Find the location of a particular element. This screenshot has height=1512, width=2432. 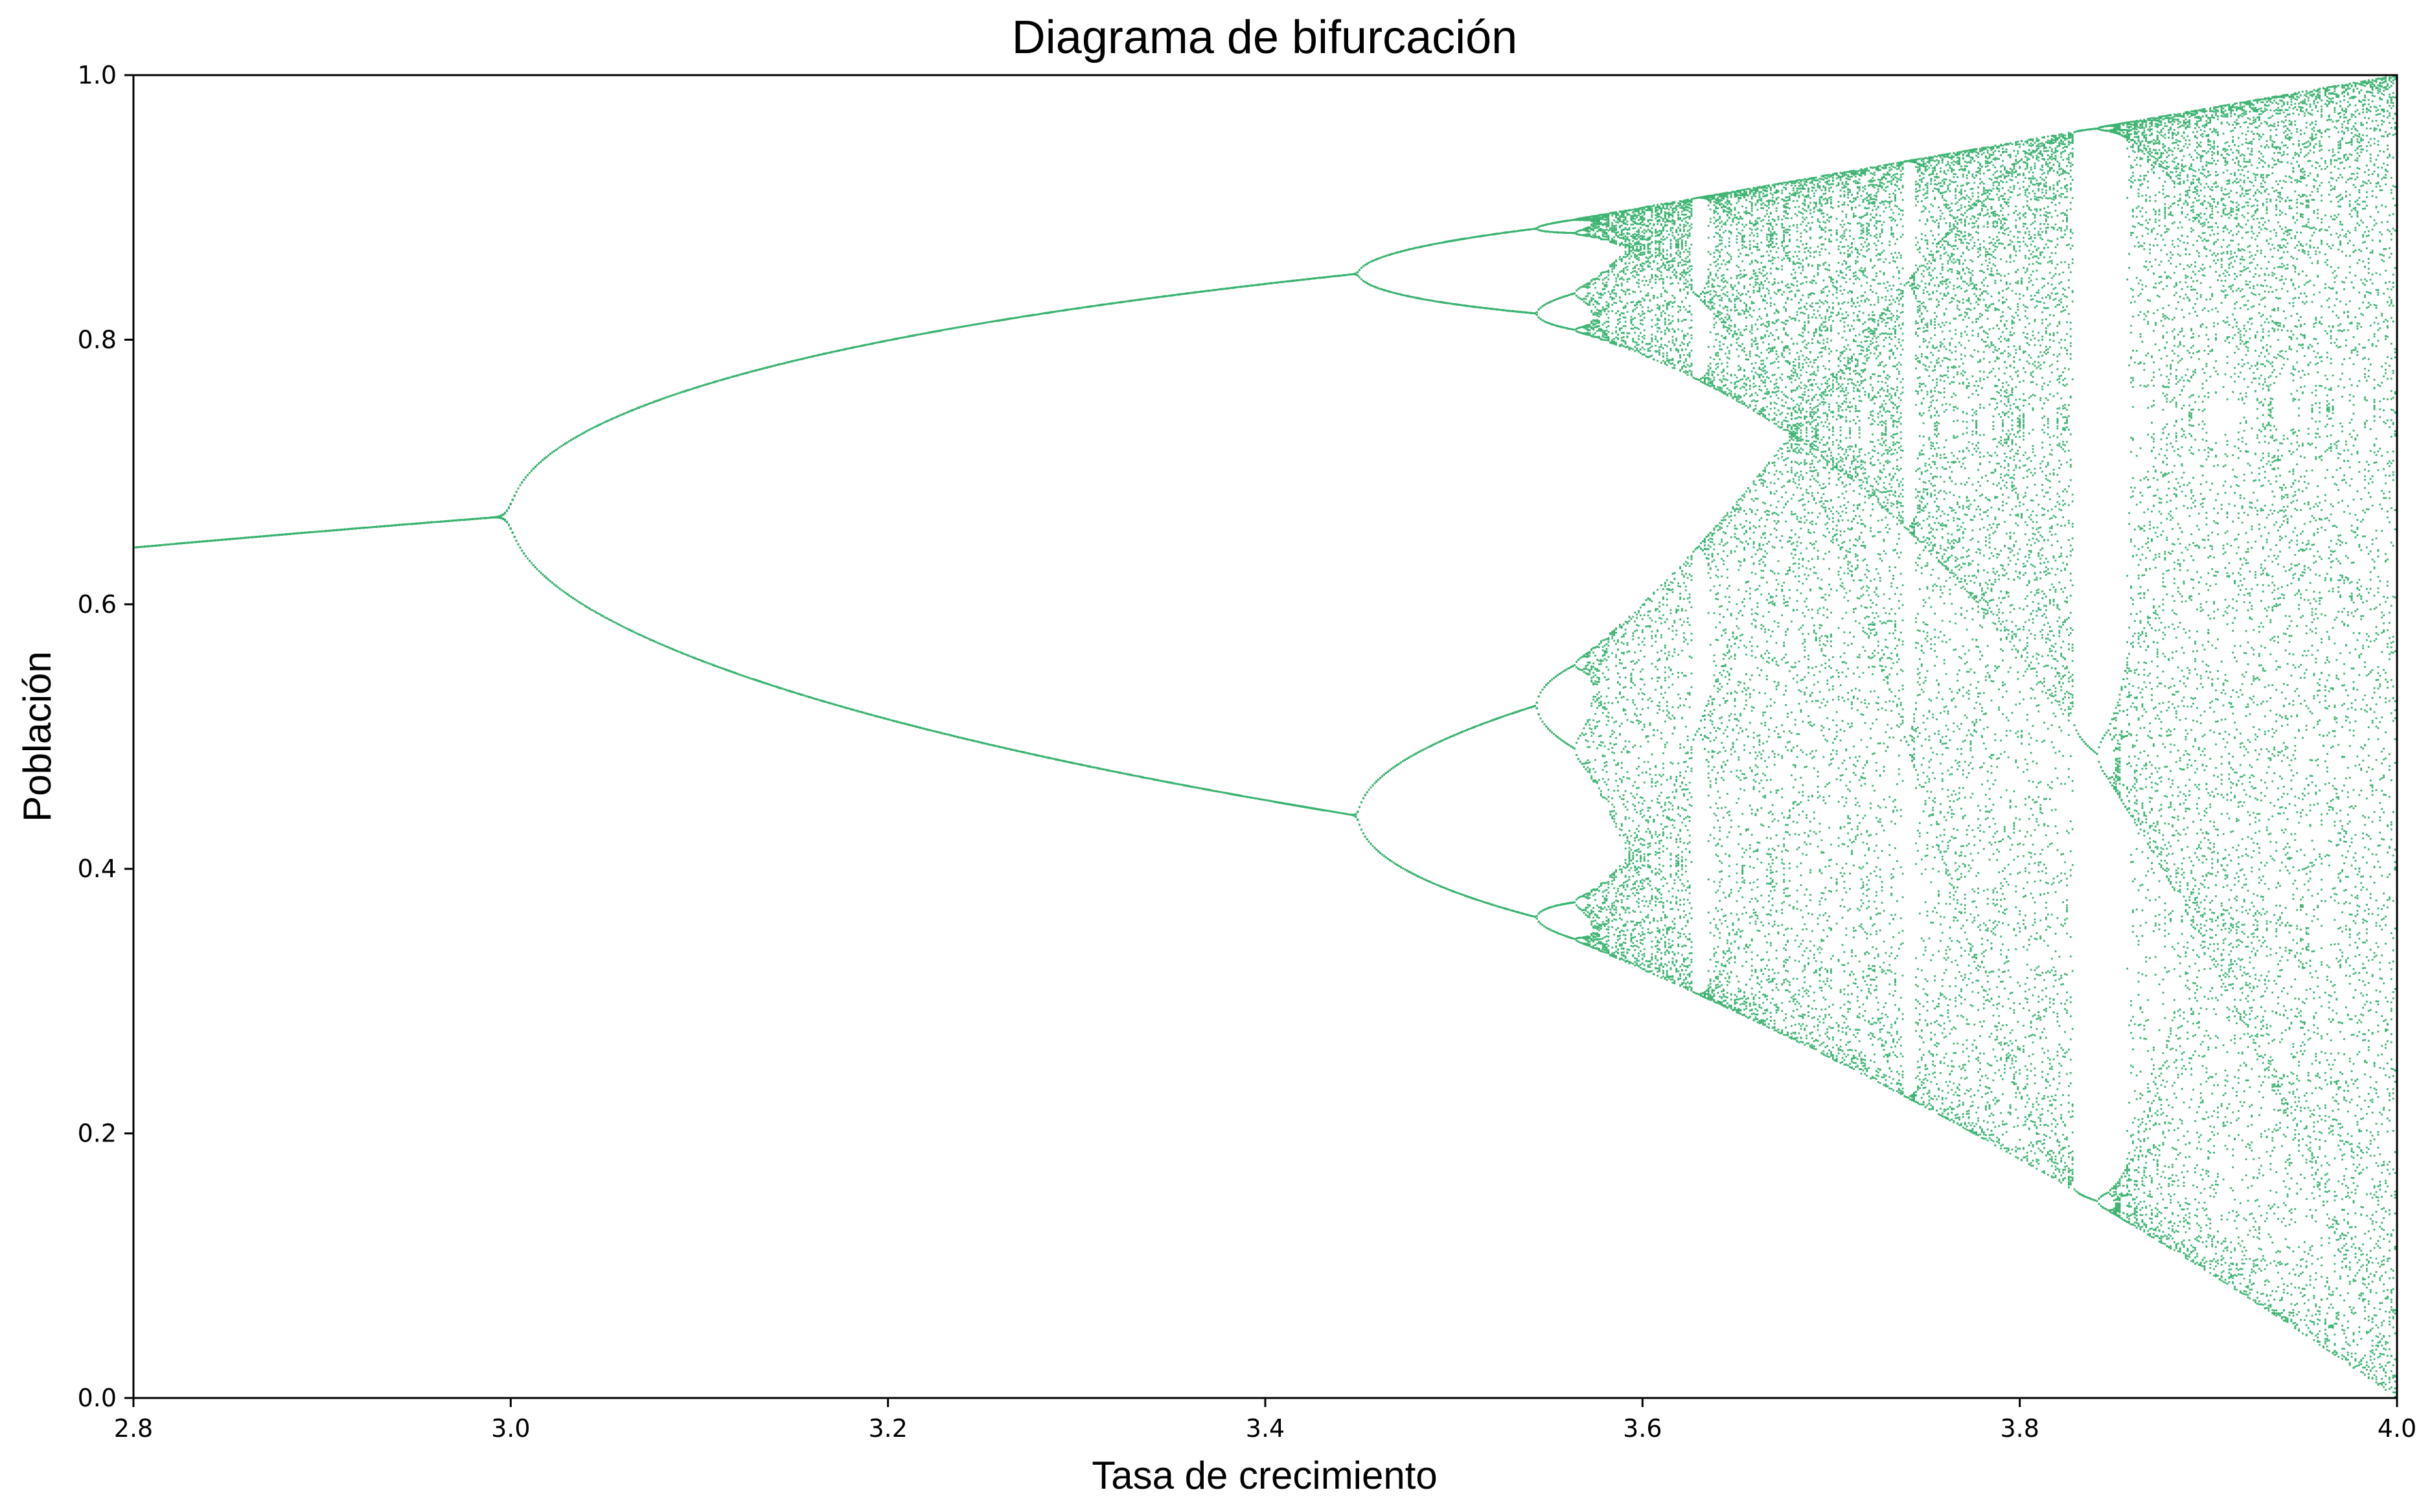

y-tick-label: 0.4 is located at coordinates (97, 868).